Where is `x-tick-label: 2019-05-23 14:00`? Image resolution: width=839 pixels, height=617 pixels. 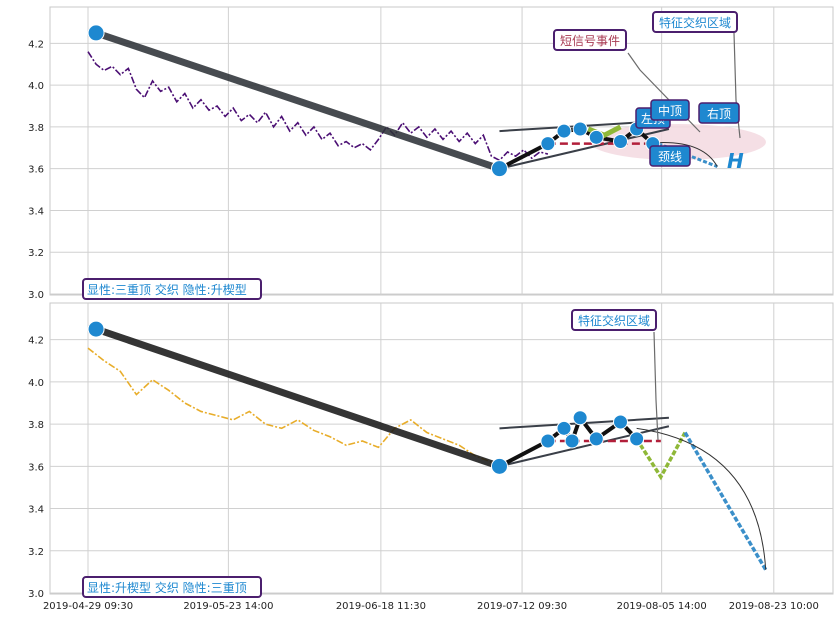 x-tick-label: 2019-05-23 14:00 is located at coordinates (228, 606).